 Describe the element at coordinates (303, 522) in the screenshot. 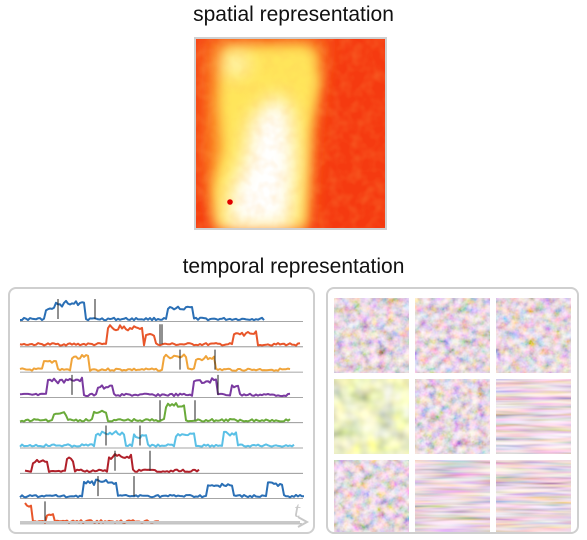

I see `time-axis-arrow-icon` at that location.